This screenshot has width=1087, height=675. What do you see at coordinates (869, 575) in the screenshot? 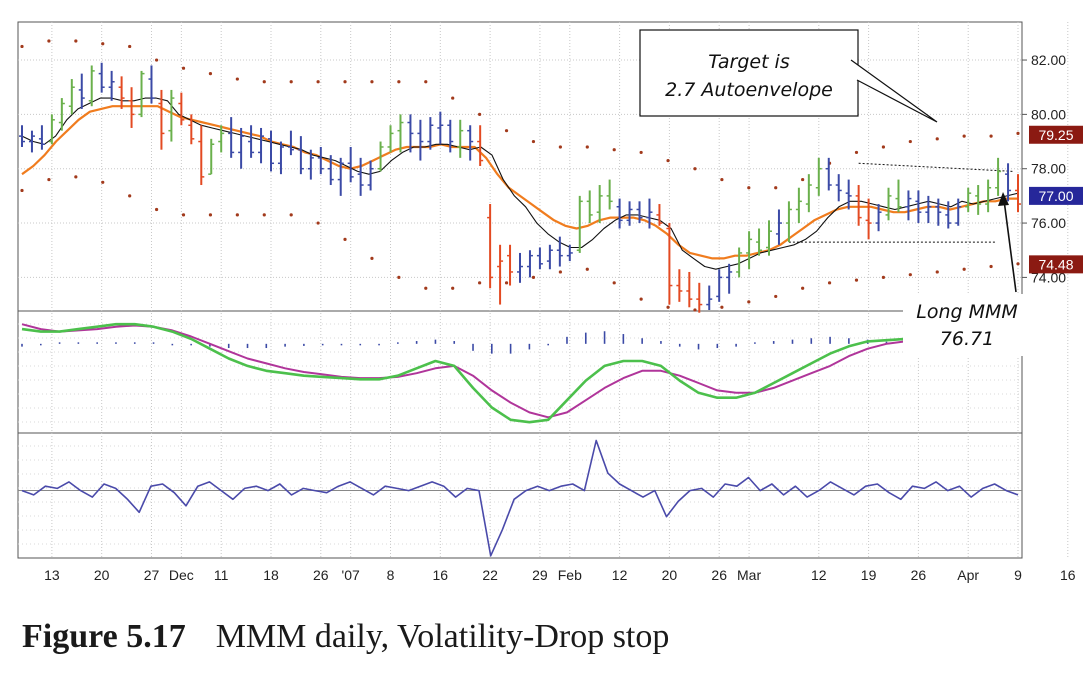
I see `x-tick-label: 19` at bounding box center [869, 575].